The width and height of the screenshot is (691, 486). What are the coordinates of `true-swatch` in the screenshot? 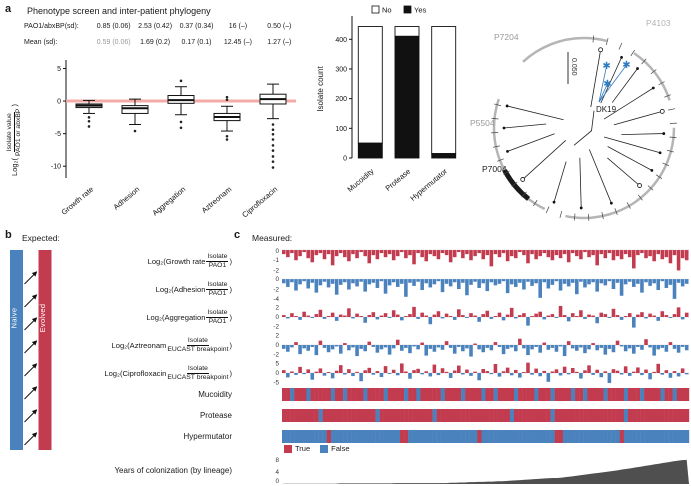 It's located at (288, 448).